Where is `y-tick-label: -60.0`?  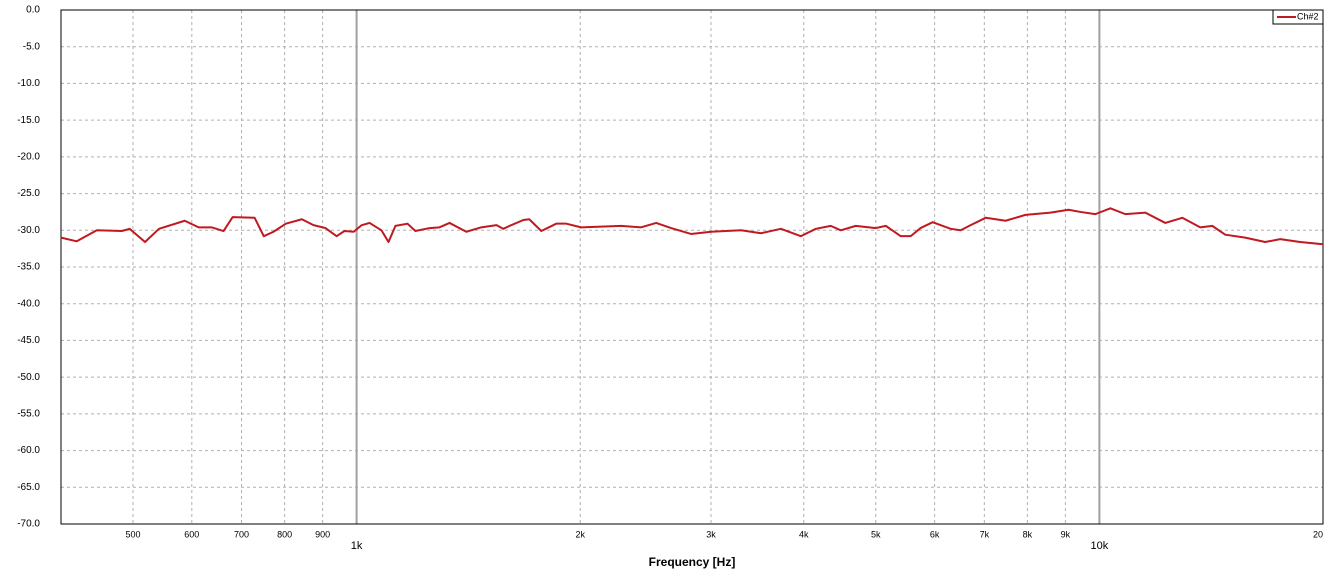
y-tick-label: -60.0 is located at coordinates (28, 450).